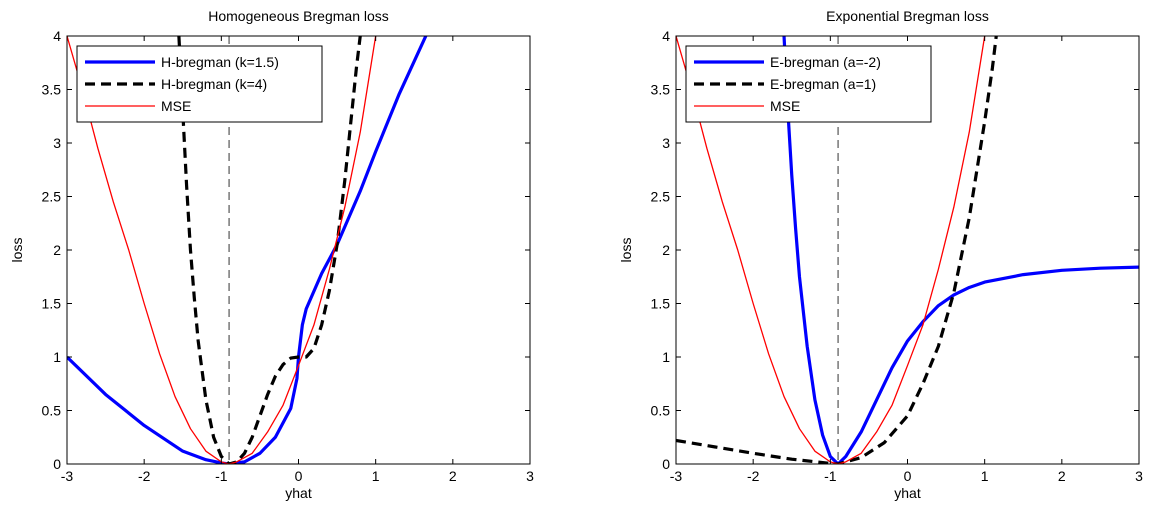  What do you see at coordinates (298, 16) in the screenshot?
I see `chart-title: Homogeneous Bregman loss` at bounding box center [298, 16].